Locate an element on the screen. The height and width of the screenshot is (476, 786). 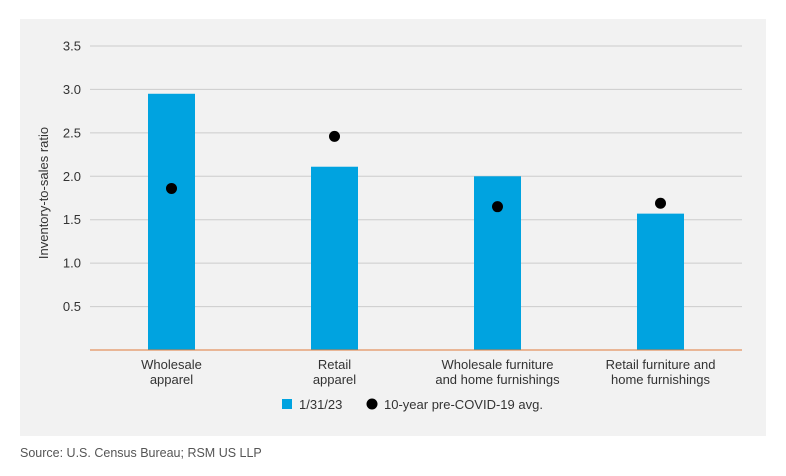
x-category-label-line: and home furnishings is located at coordinates (497, 379).